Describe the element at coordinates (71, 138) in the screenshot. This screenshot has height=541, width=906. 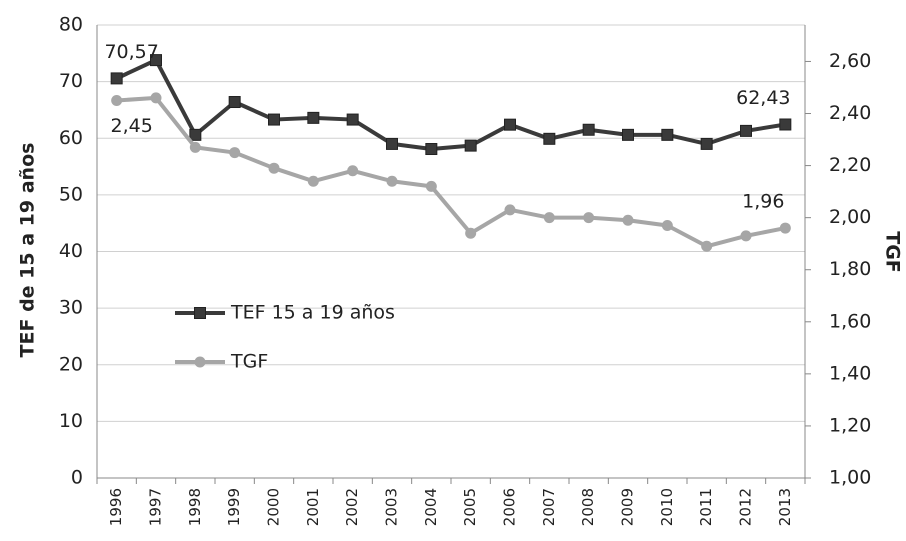
I see `y-tick-label: 60` at that location.